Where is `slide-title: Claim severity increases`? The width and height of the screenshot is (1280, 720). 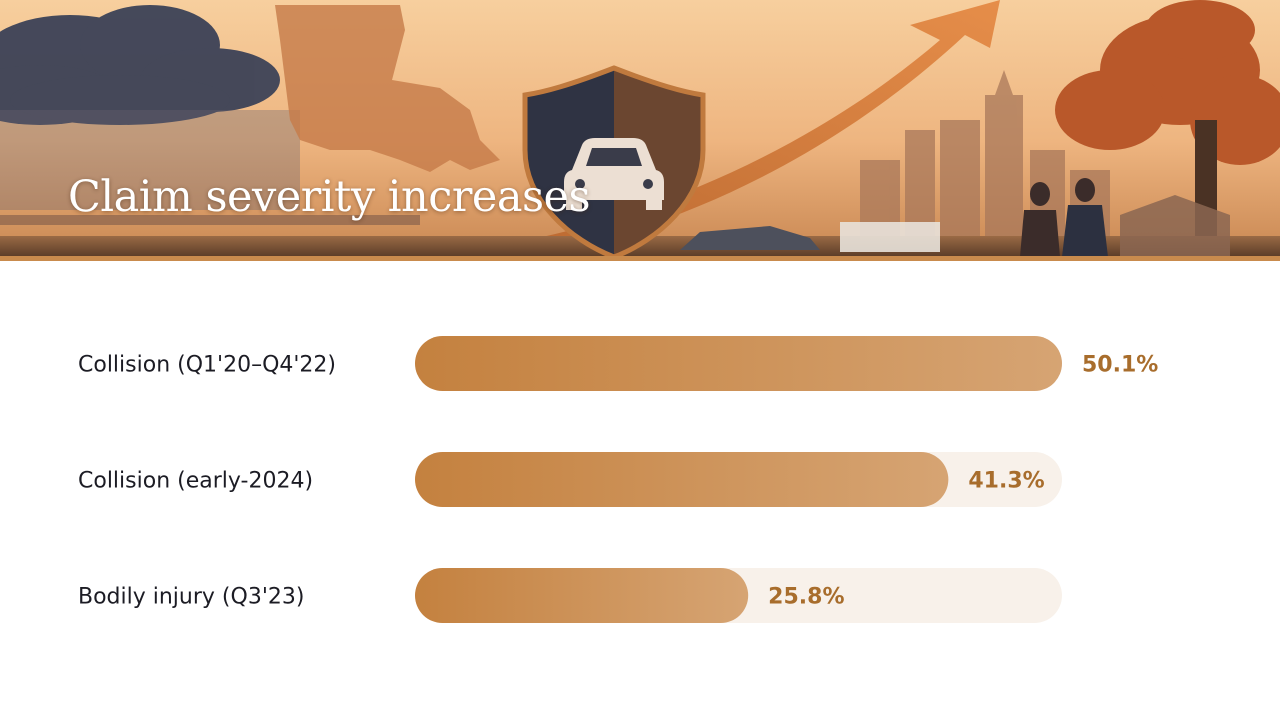
slide-title: Claim severity increases is located at coordinates (329, 197).